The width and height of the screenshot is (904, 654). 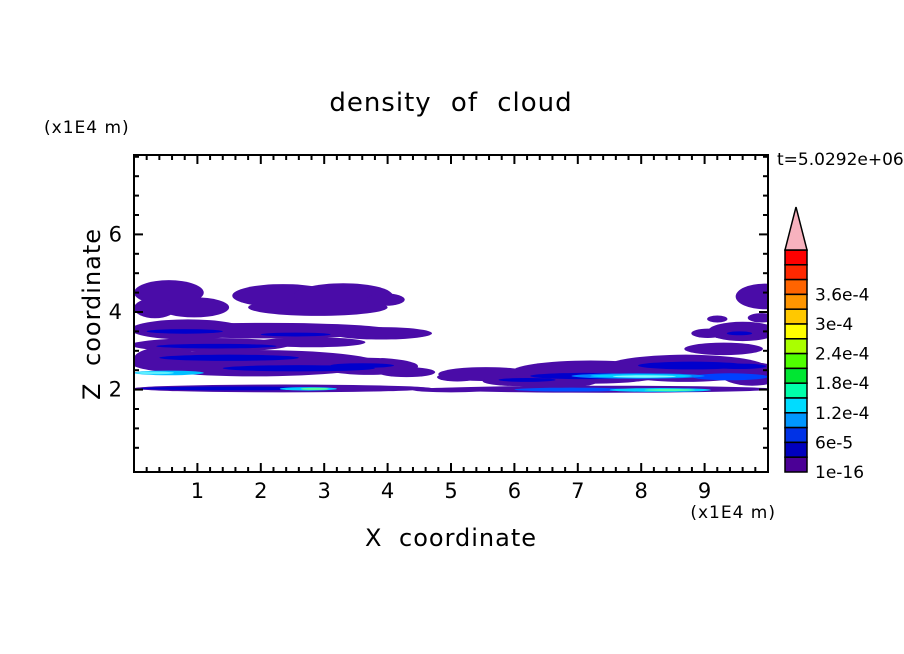 I want to click on z-tick-label: 6, so click(x=115, y=234).